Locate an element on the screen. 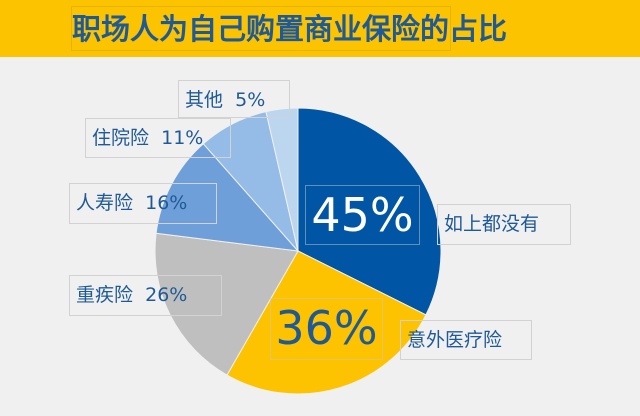 The width and height of the screenshot is (640, 416). slice-label: 意外医疗险 is located at coordinates (455, 340).